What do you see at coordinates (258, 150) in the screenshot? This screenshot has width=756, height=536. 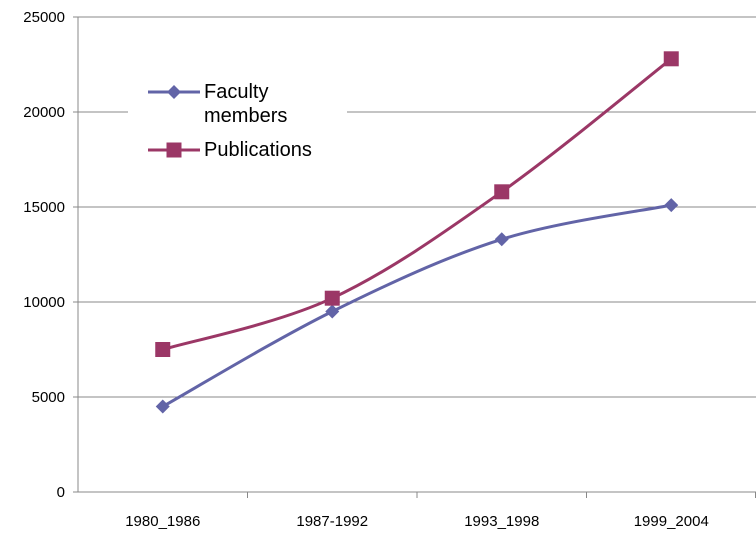 I see `legend-label: Publications` at bounding box center [258, 150].